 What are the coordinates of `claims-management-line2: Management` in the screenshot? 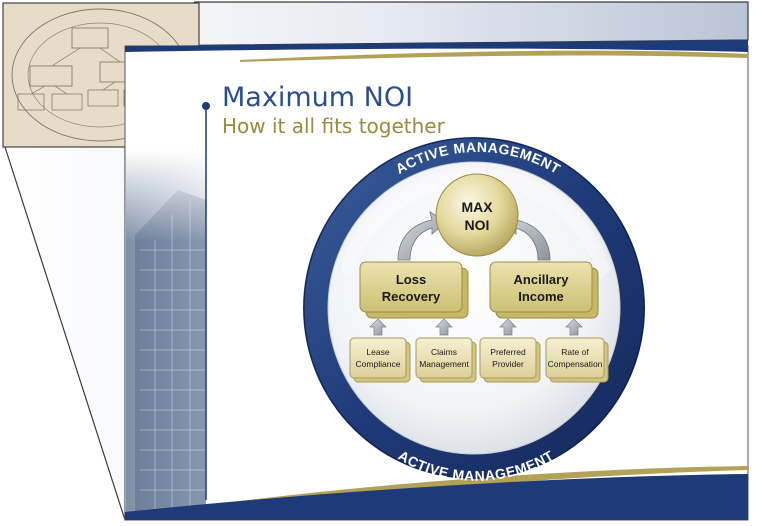 It's located at (444, 364).